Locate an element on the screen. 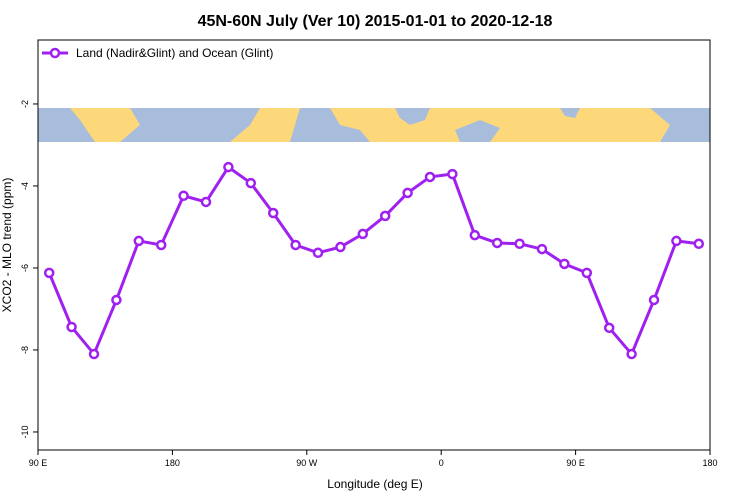 The width and height of the screenshot is (750, 500). y-tick-label: -2 is located at coordinates (25, 104).